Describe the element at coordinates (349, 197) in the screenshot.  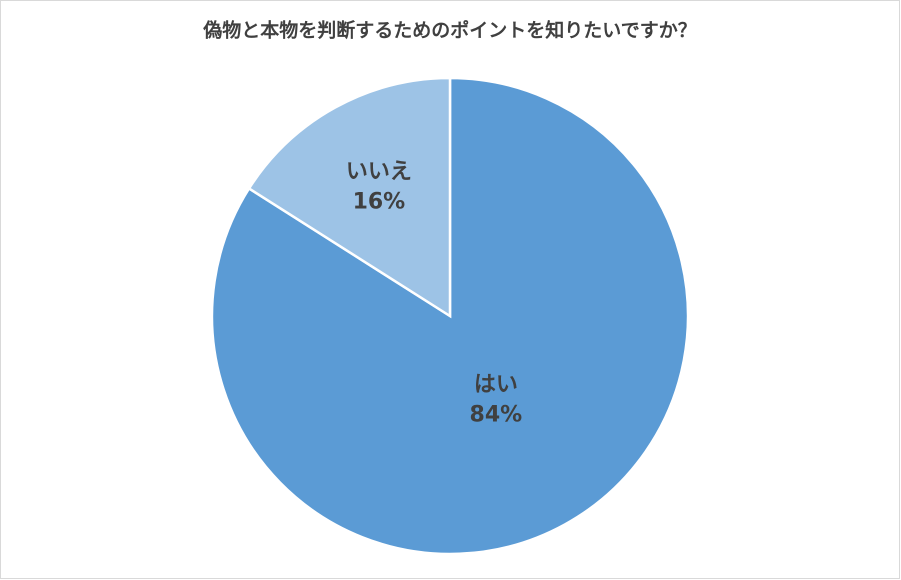
I see `pie-slice` at that location.